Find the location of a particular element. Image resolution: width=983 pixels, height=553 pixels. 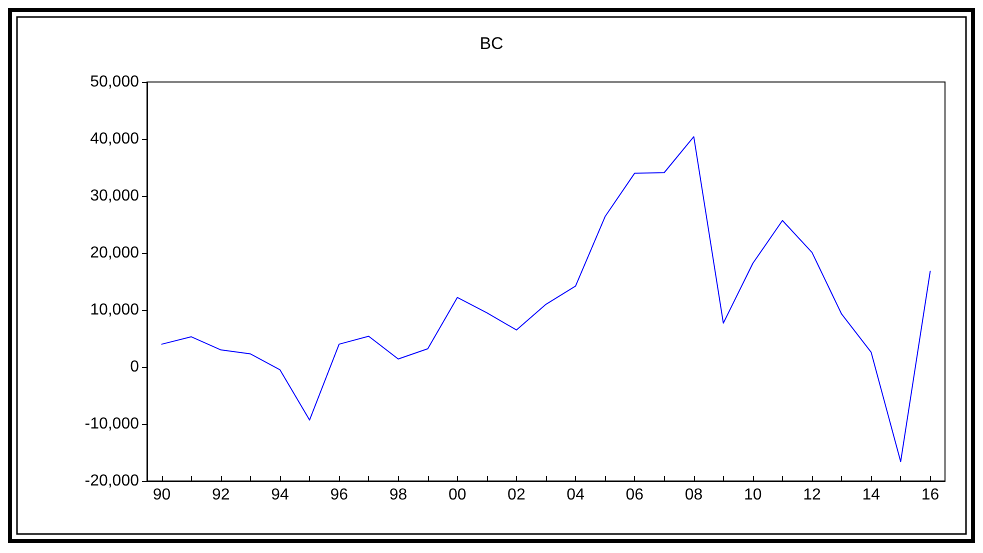

y-tick-label: 30,000 is located at coordinates (115, 196).